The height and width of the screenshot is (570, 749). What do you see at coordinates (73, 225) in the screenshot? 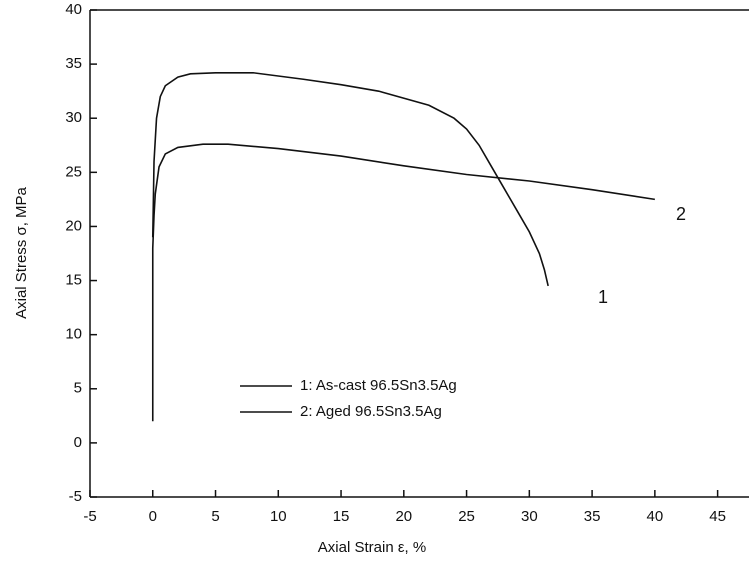
I see `y-tick-label: 20` at bounding box center [73, 225].